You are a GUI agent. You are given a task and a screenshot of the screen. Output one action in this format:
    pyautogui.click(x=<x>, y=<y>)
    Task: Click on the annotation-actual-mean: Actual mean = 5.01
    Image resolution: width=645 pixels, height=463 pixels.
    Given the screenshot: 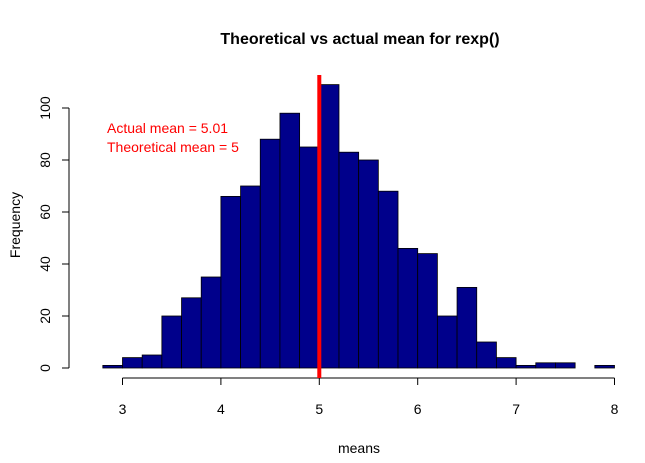 What is the action you would take?
    pyautogui.click(x=167, y=128)
    